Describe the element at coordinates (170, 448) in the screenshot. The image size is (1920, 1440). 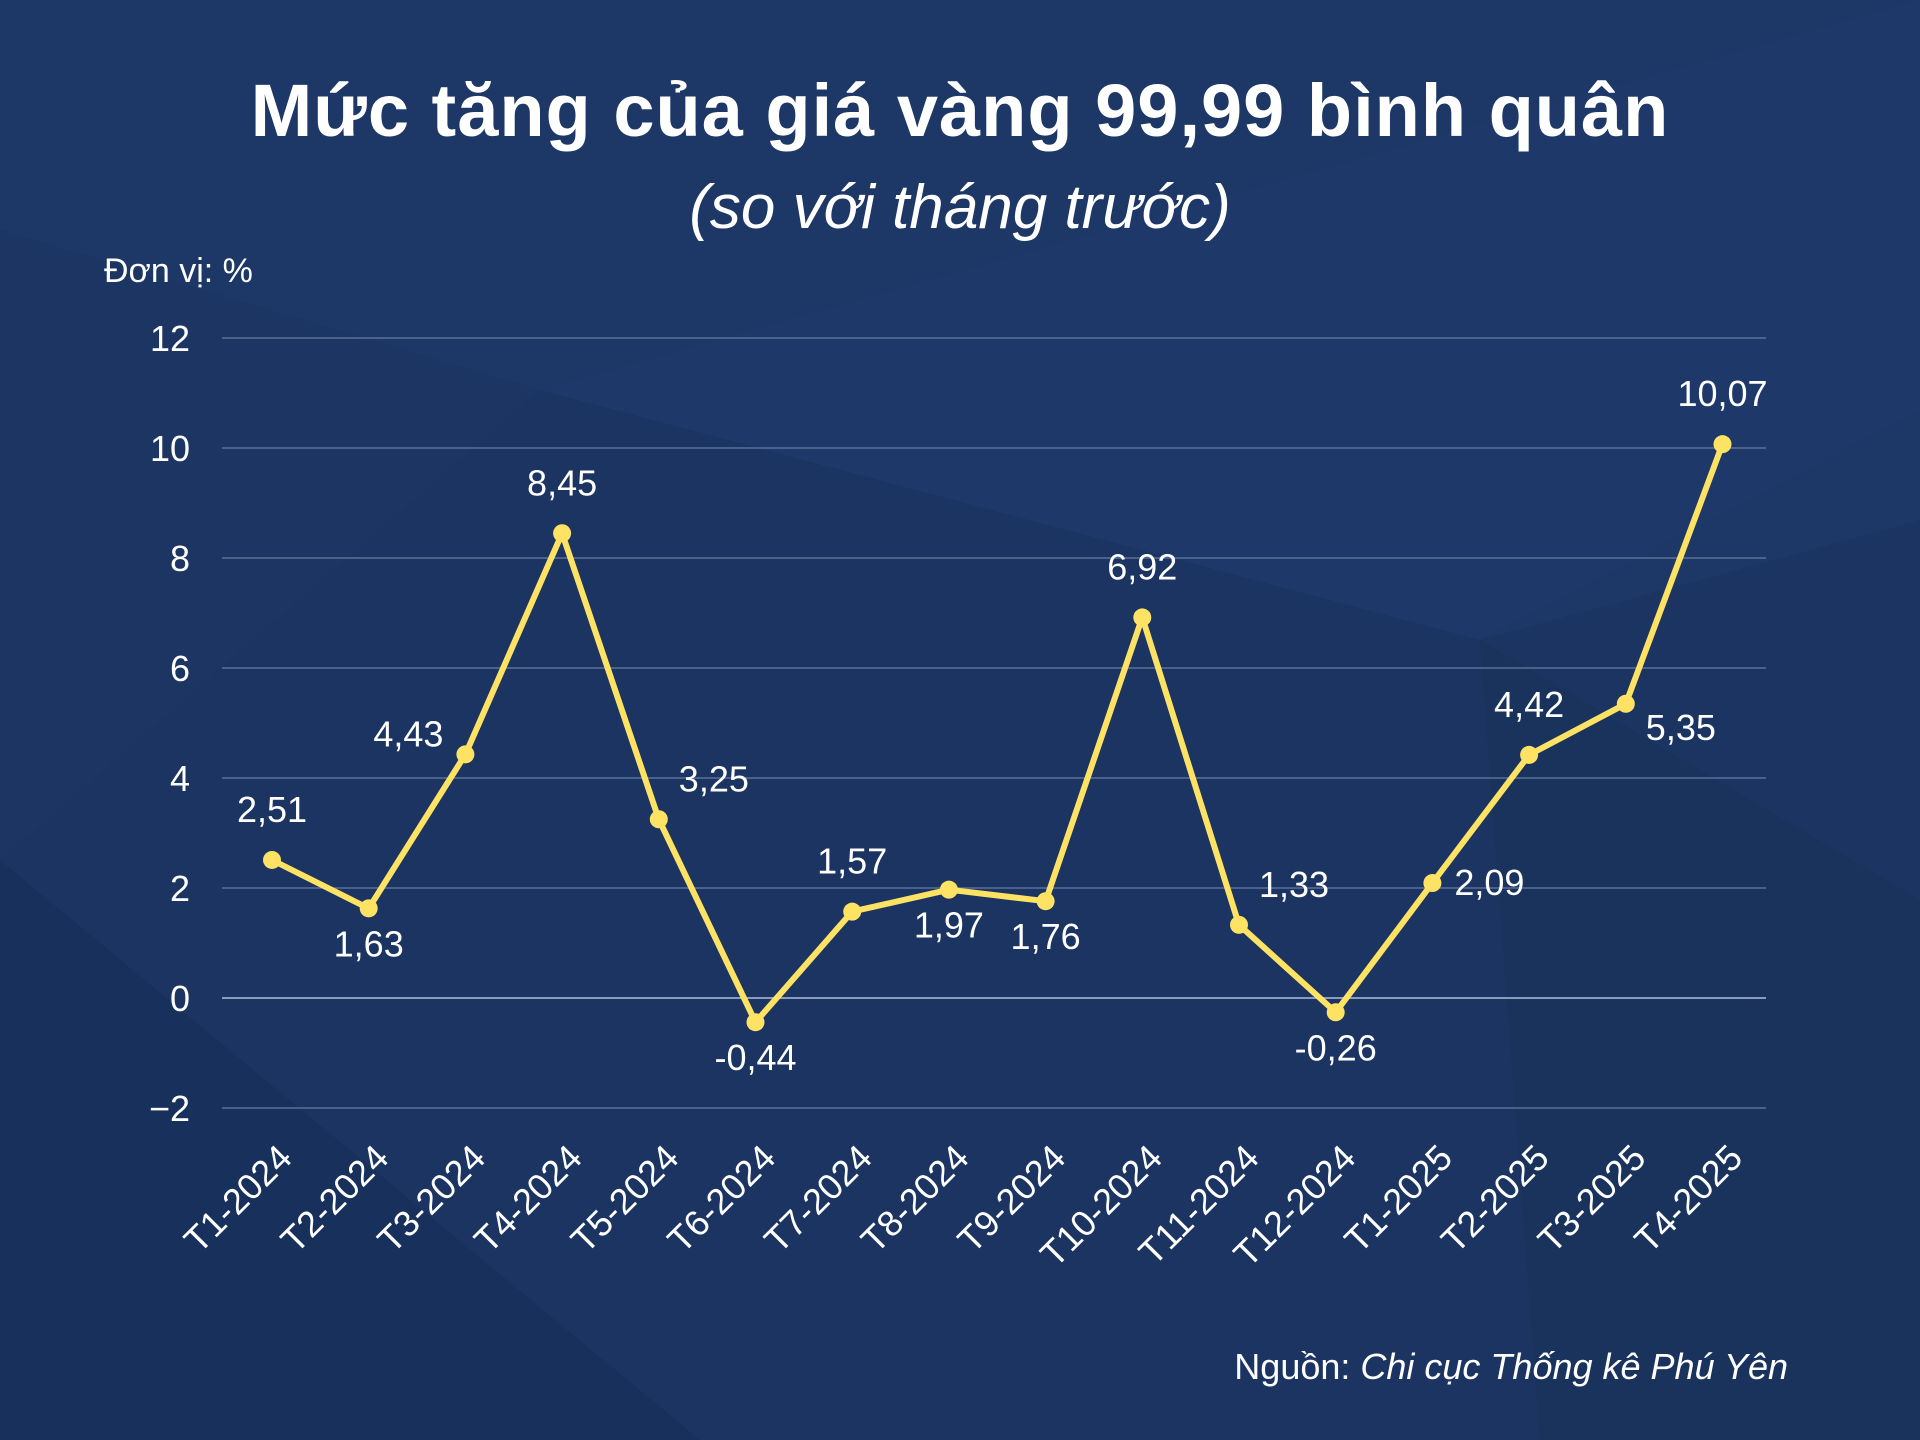
I see `y-tick-label: 10` at that location.